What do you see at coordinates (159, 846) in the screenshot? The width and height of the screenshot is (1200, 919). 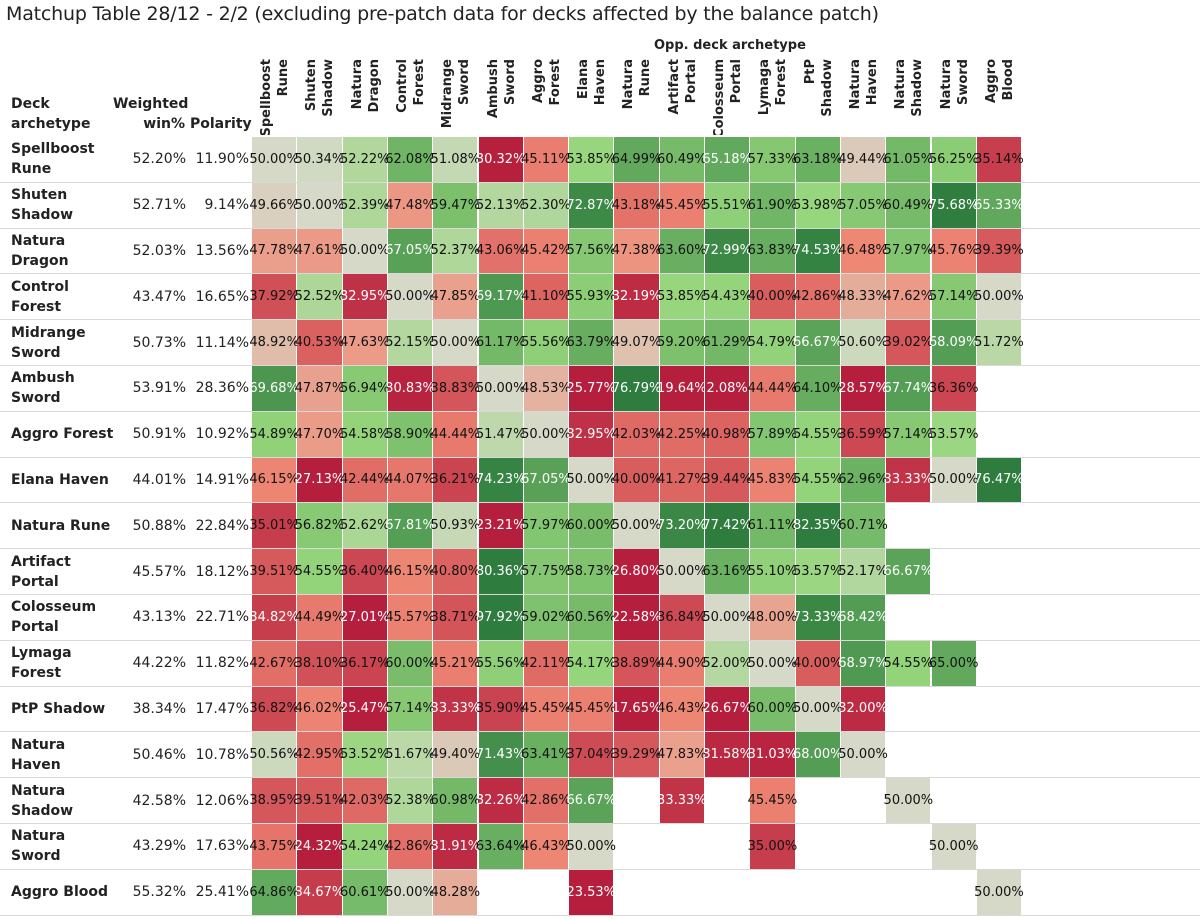 I see `weighted-win-value: 43.29%` at bounding box center [159, 846].